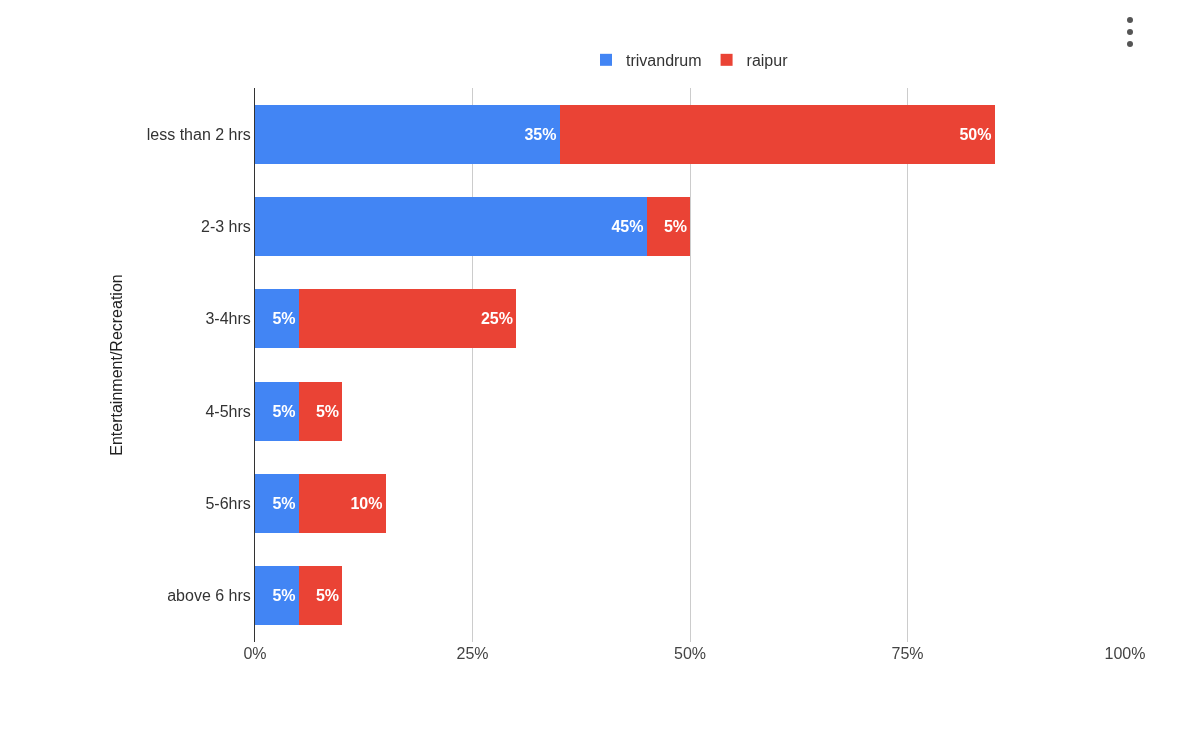  I want to click on x-tick-label: 100%, so click(1125, 653).